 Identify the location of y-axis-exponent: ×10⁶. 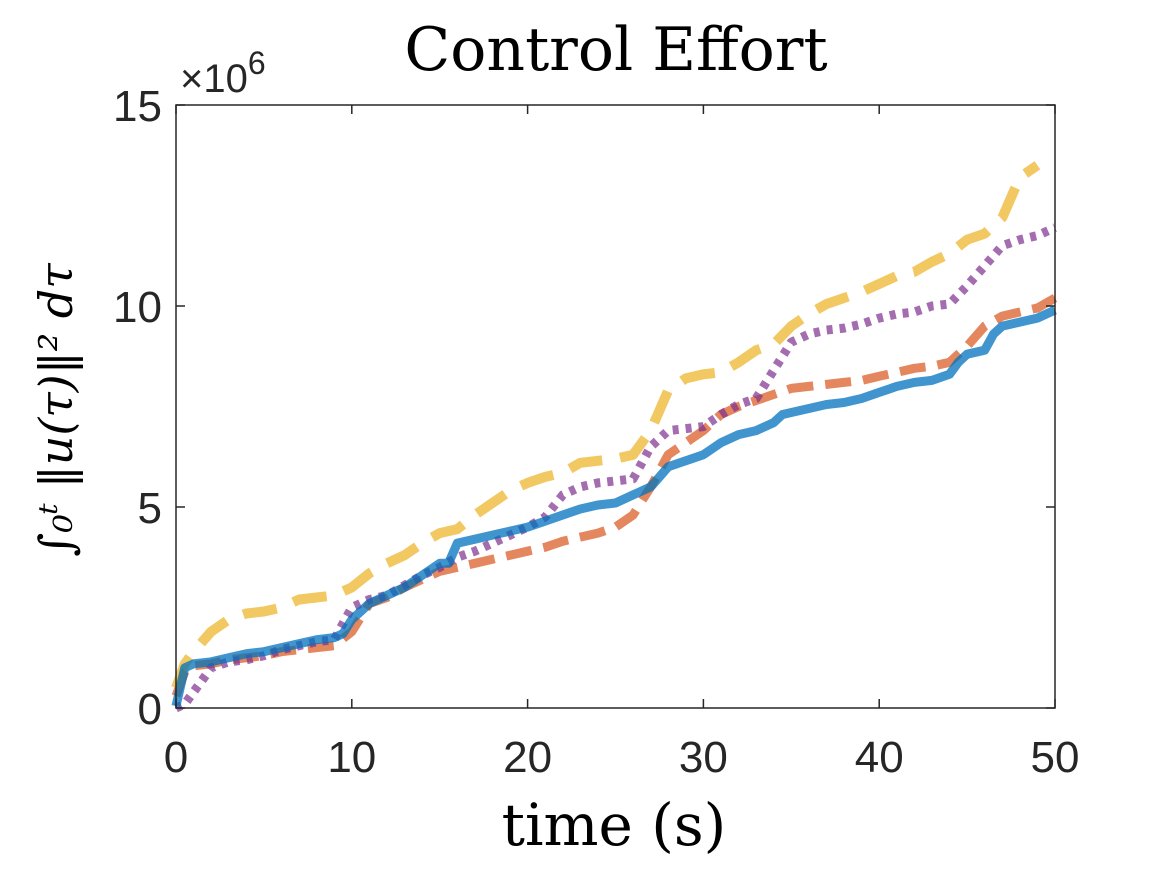
(223, 73).